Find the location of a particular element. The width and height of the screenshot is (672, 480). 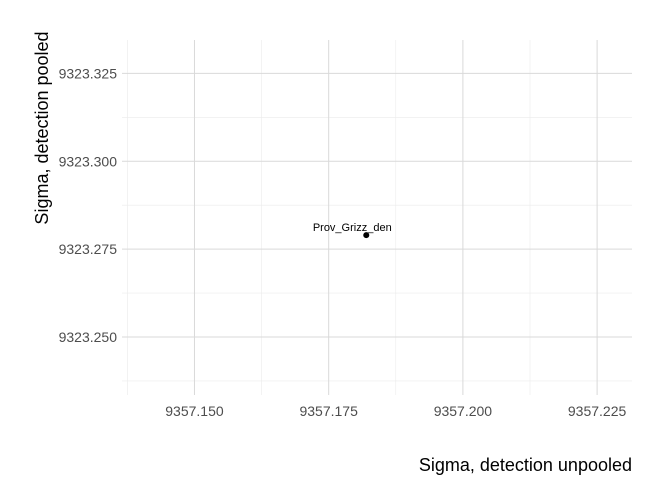

x-tick-label: 9357.200 is located at coordinates (463, 411).